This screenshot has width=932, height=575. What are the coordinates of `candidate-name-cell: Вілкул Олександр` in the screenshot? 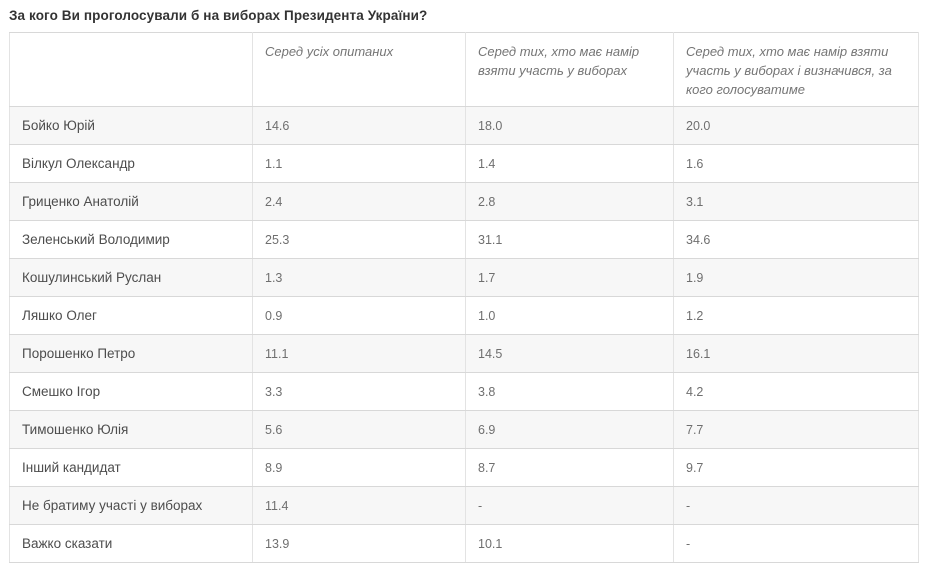 It's located at (131, 163).